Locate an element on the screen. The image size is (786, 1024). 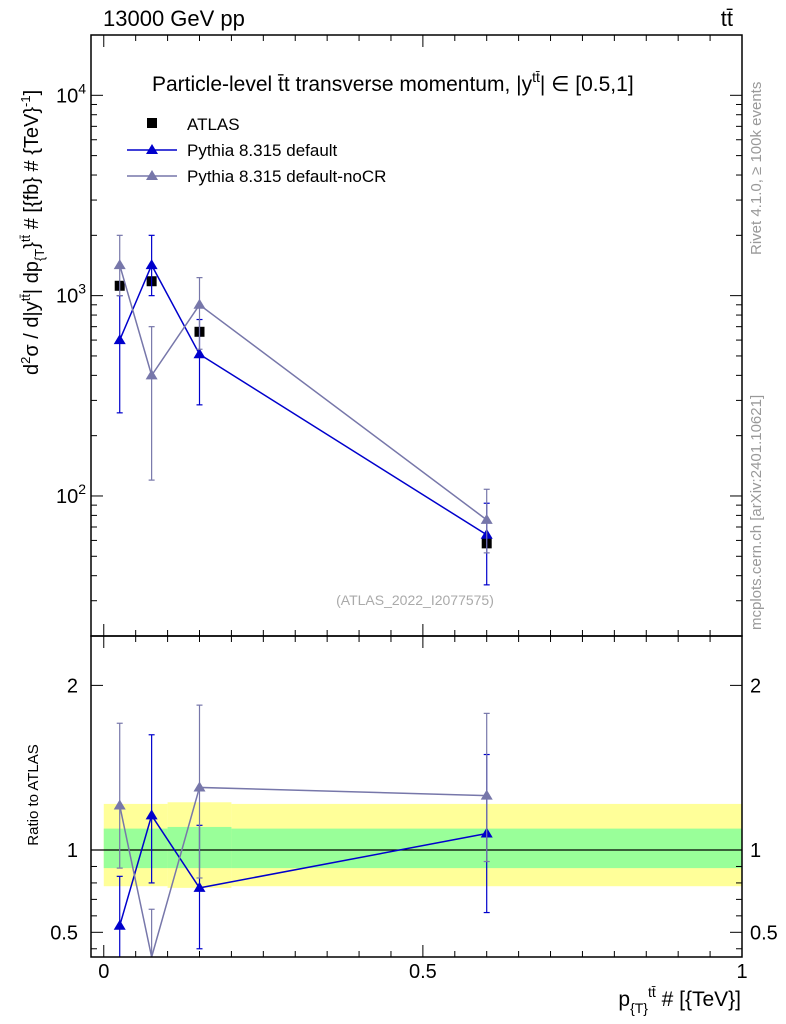
series-line-pythia-8-315-default-nocr is located at coordinates (303, 392).